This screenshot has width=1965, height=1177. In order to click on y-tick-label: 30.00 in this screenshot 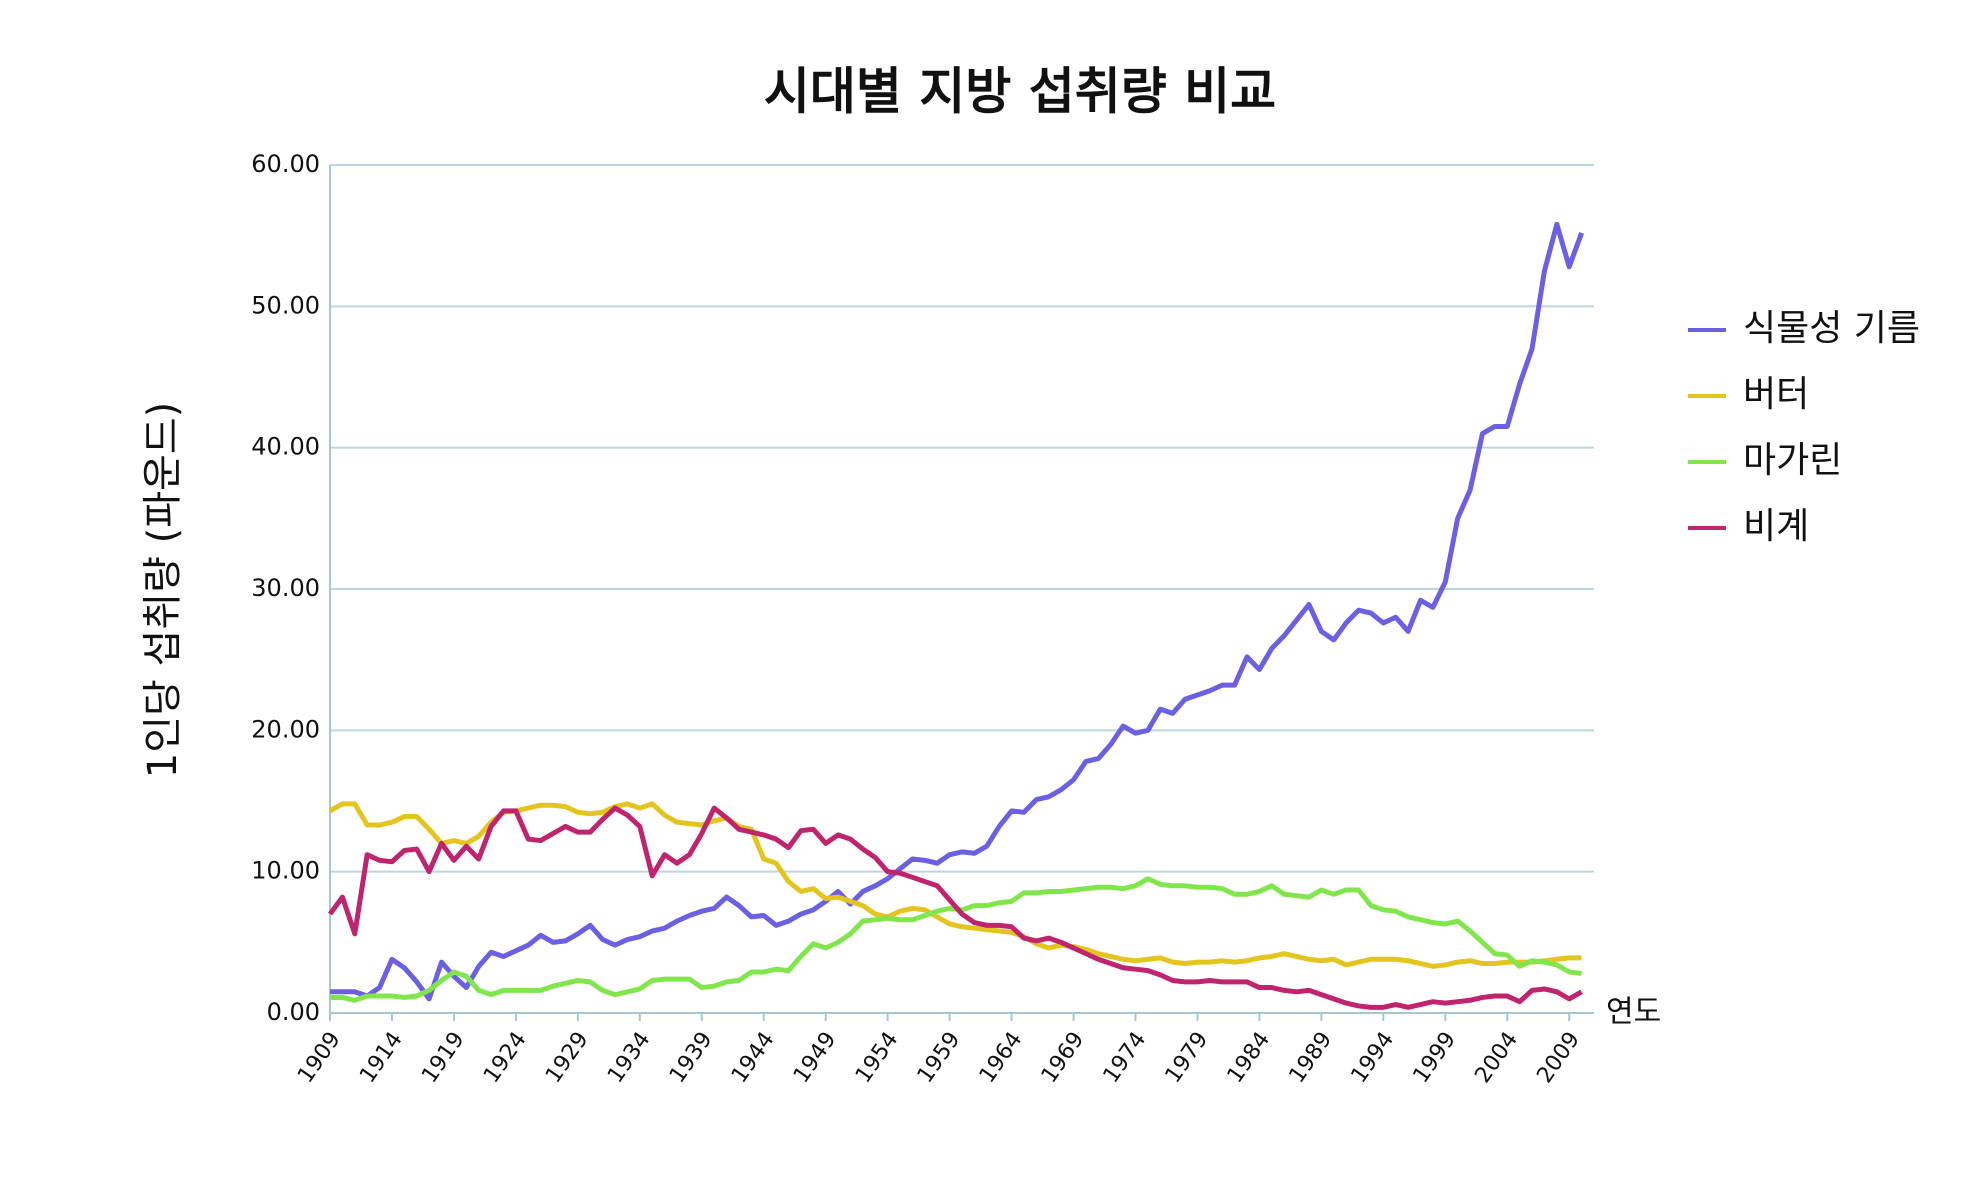, I will do `click(285, 588)`.